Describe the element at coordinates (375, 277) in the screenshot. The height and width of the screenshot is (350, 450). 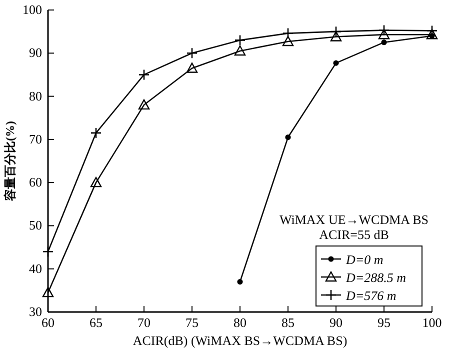
I see `legend-label: D=288.5 m` at that location.